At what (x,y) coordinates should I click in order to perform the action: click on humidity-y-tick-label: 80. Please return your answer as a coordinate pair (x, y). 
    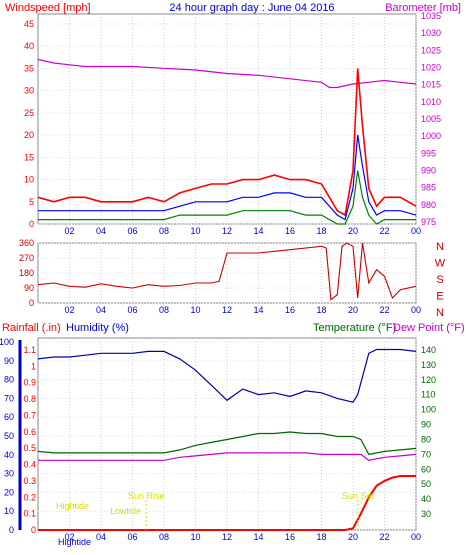
    Looking at the image, I should click on (9, 380).